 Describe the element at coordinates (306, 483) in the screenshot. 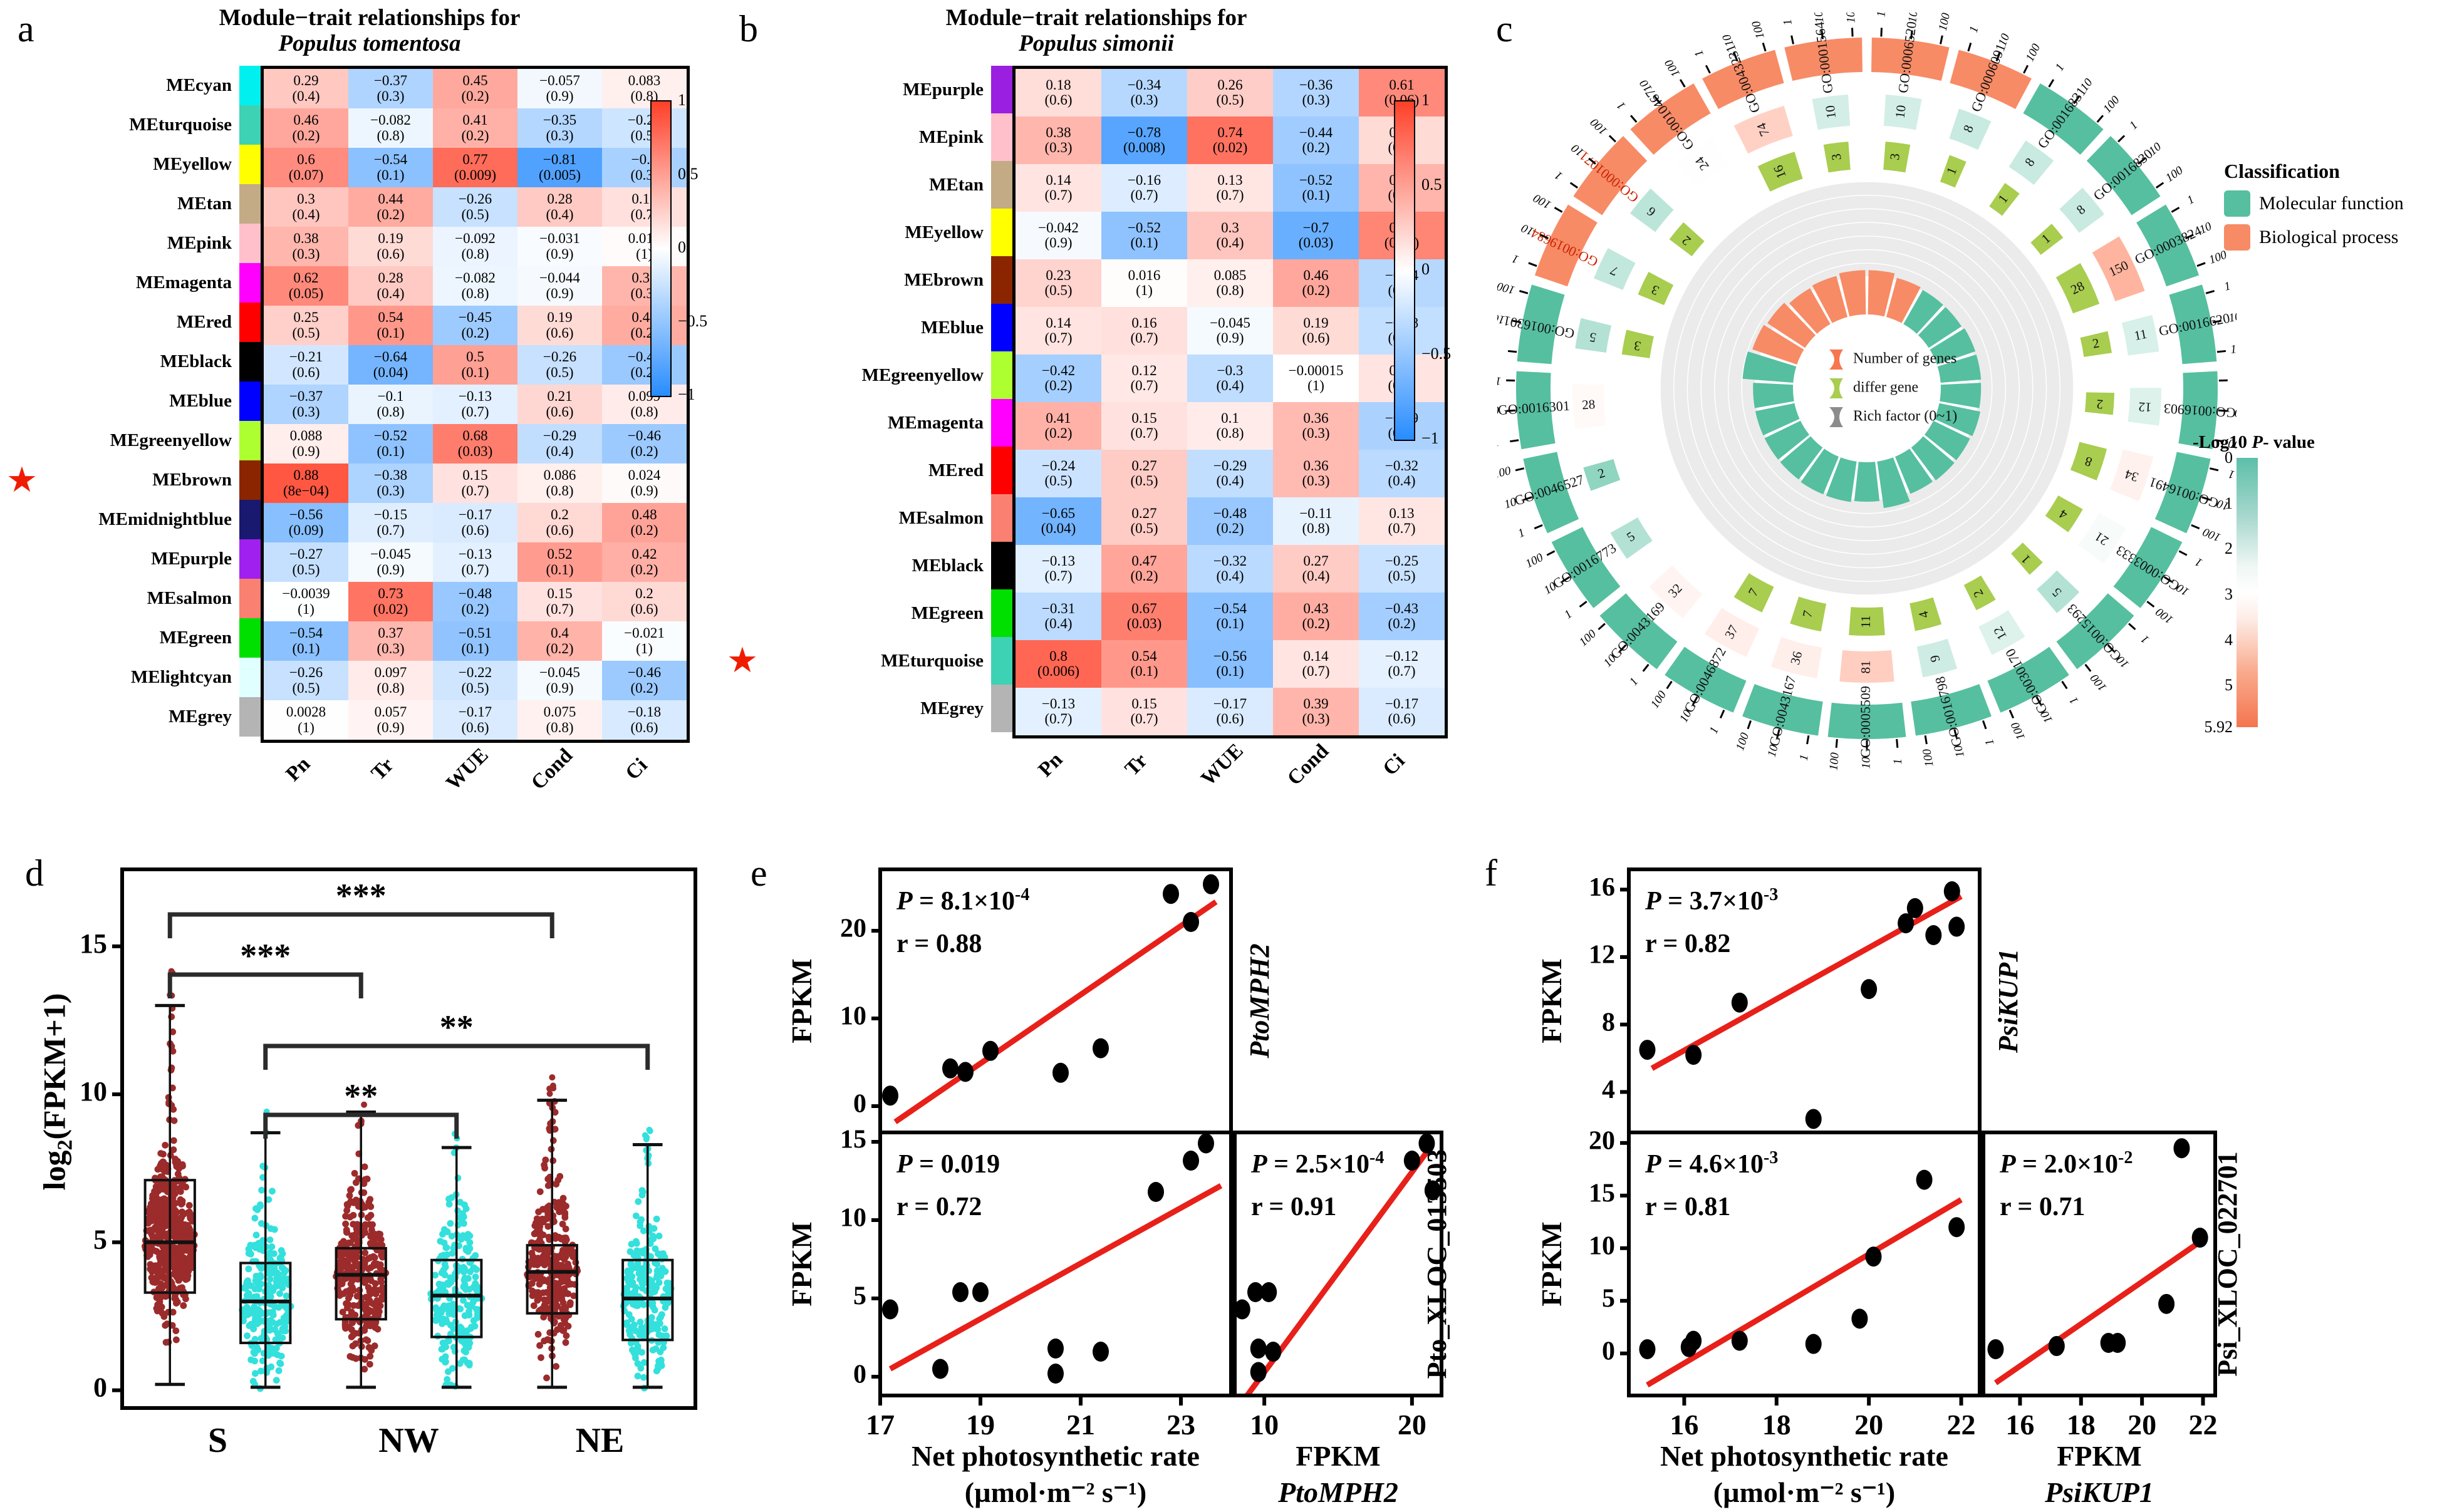

I see `heatmap-cell: 0.88 (8e−04)` at that location.